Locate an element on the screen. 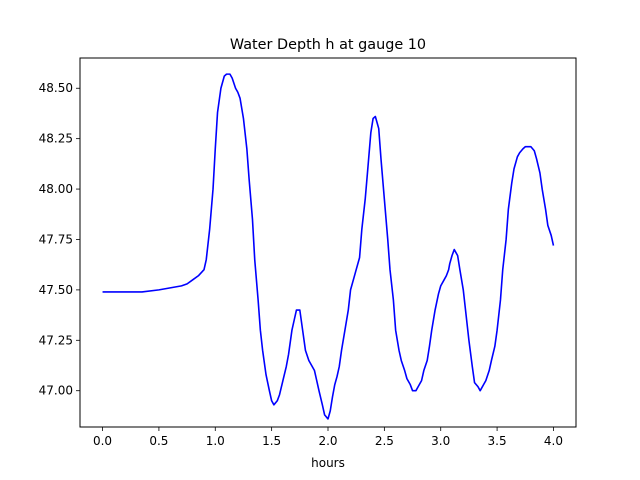 This screenshot has height=480, width=640. x-axis-label: hours is located at coordinates (328, 463).